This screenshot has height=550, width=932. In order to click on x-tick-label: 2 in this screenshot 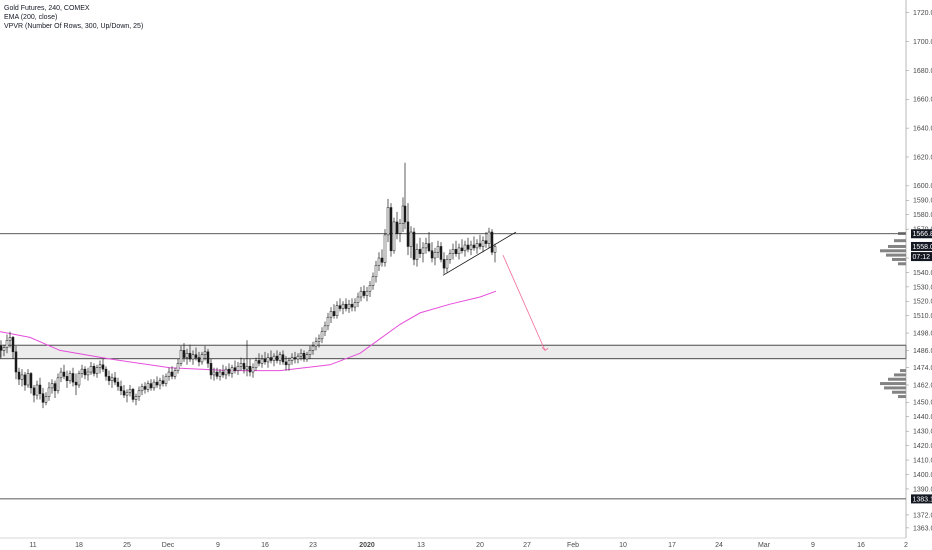, I will do `click(906, 545)`.